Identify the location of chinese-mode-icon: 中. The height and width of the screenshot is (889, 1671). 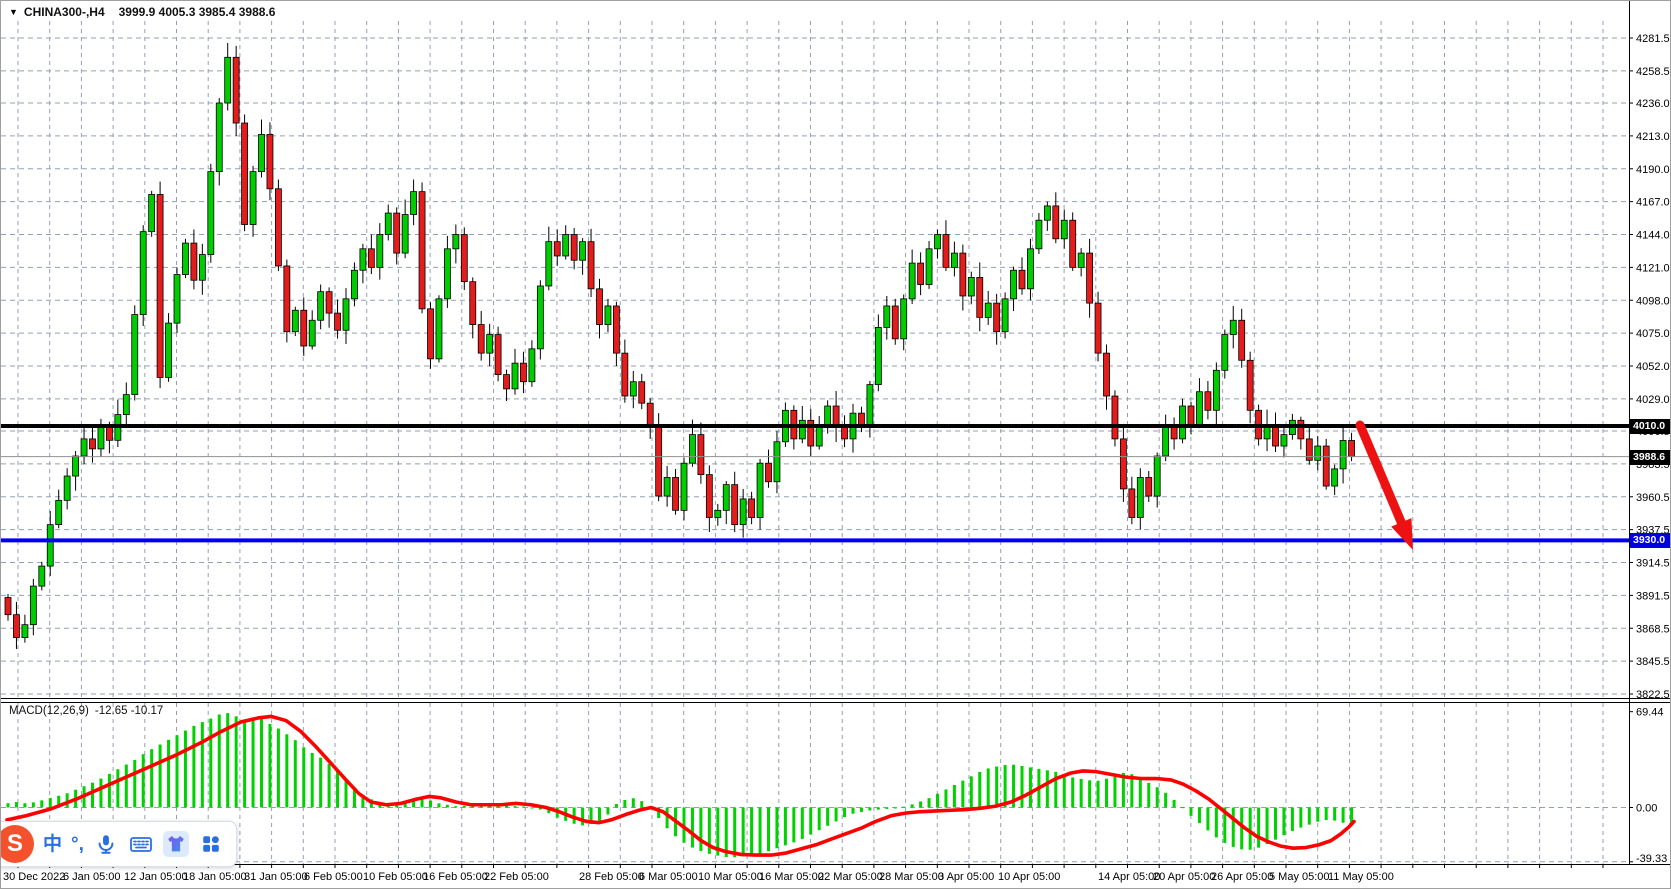
(53, 844).